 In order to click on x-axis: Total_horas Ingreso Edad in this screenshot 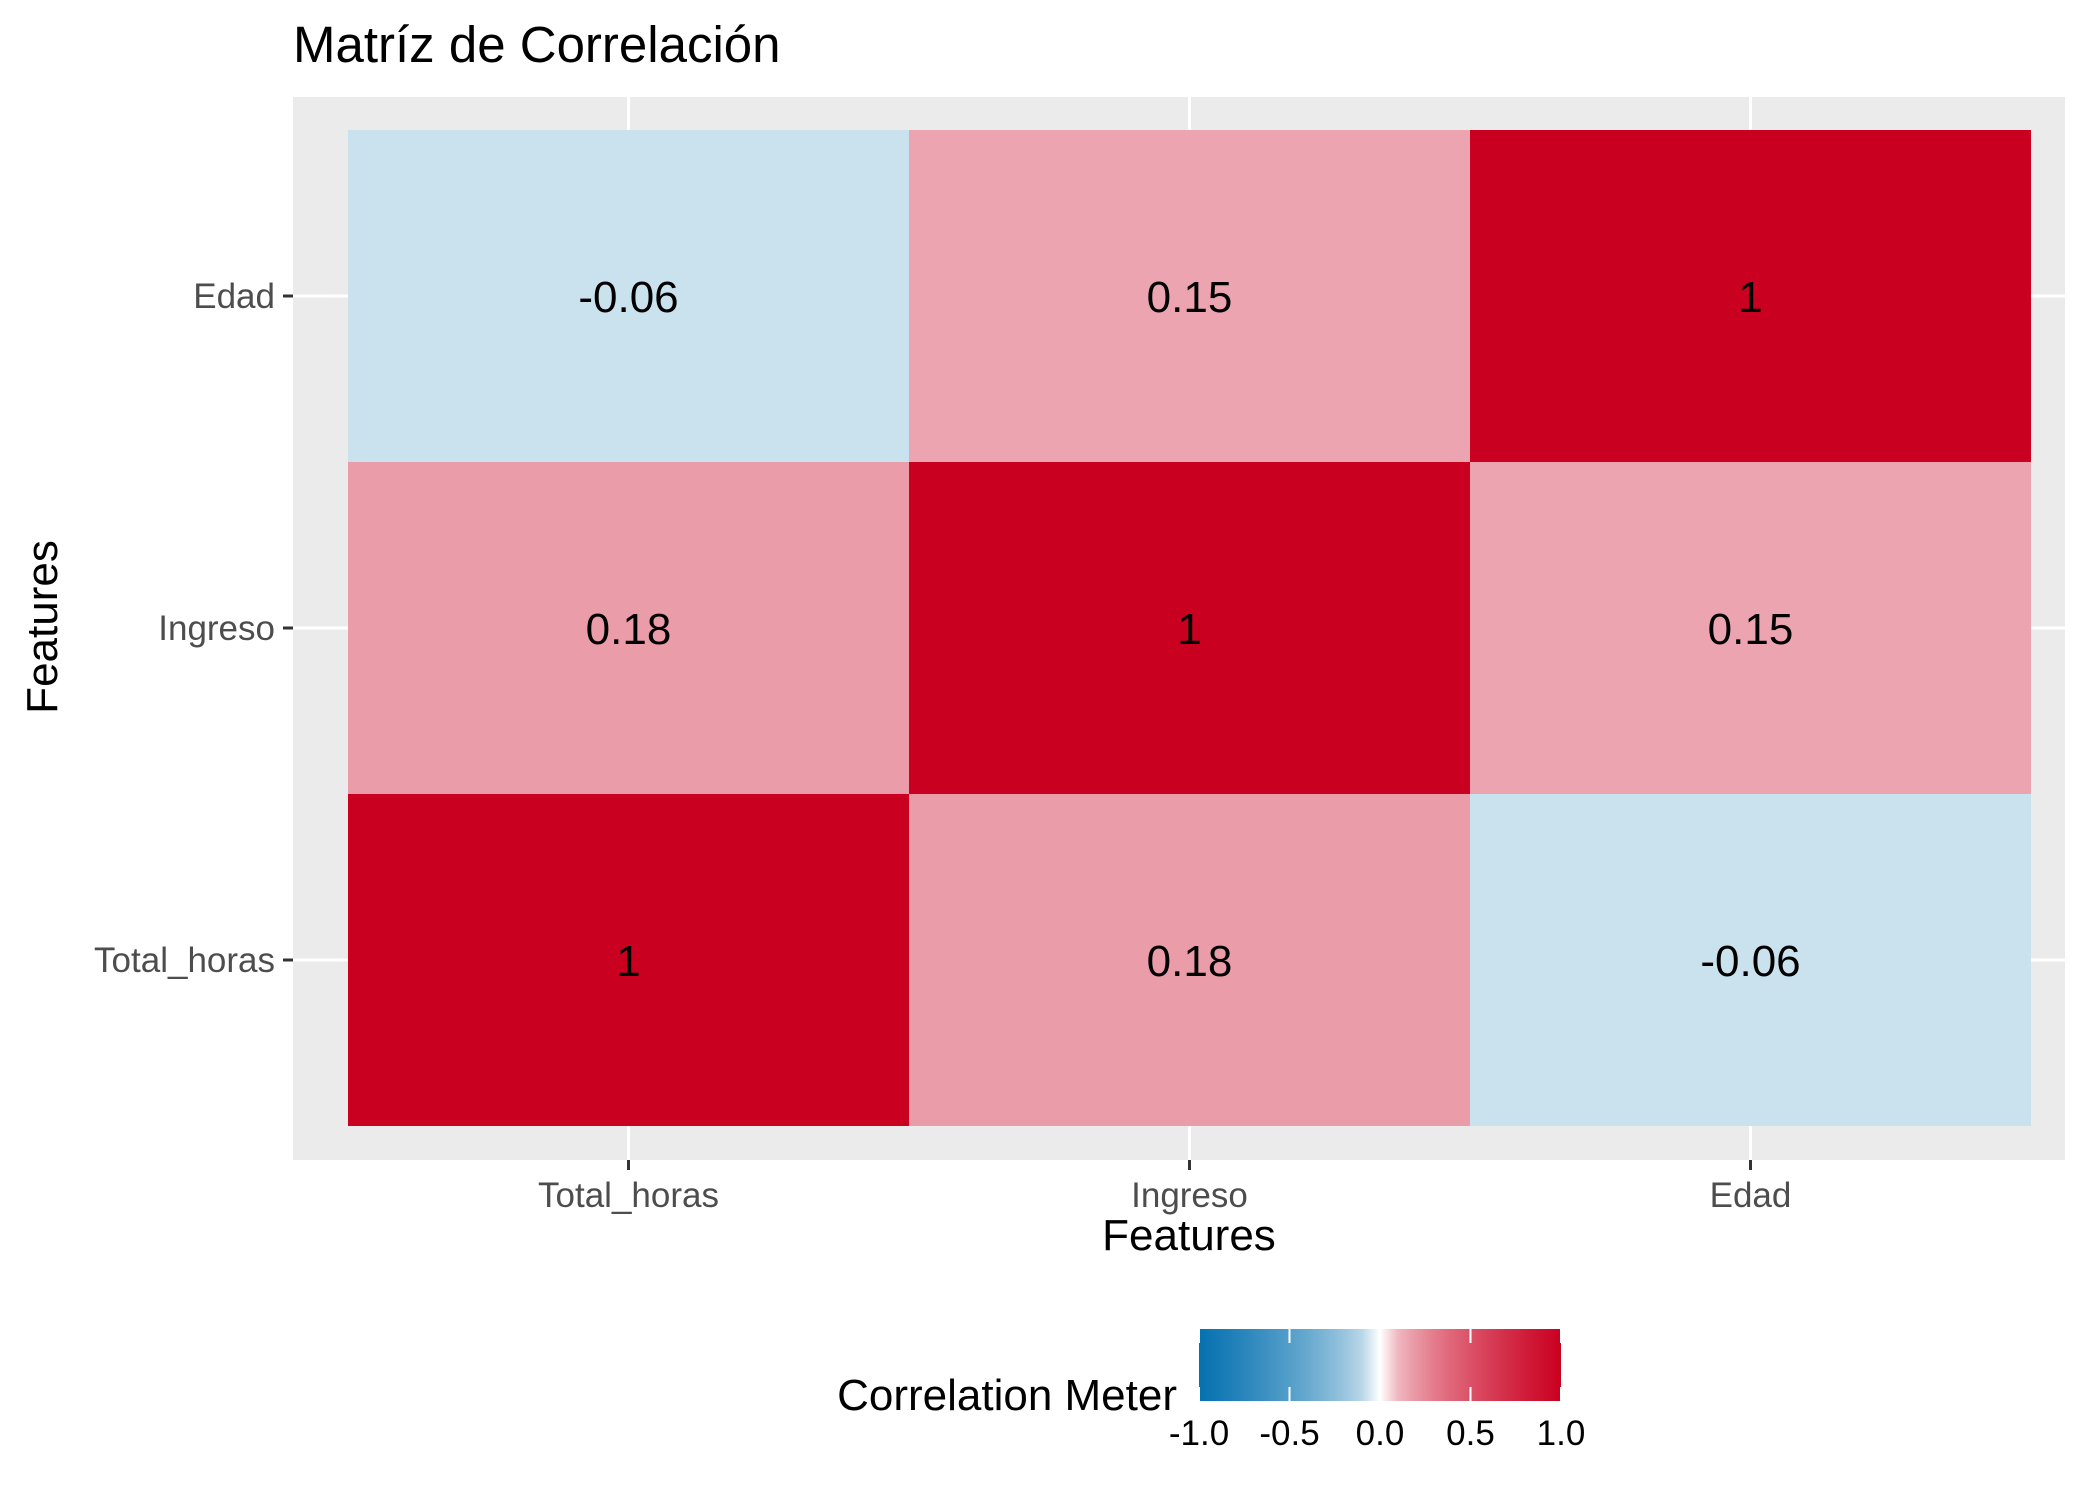, I will do `click(1164, 1187)`.